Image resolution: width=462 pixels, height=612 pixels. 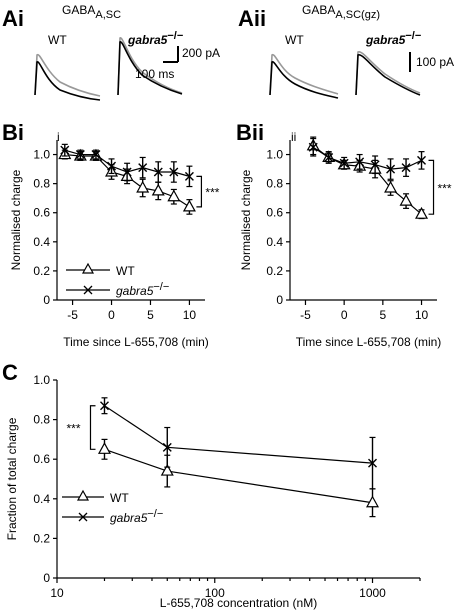 I want to click on ai-ko-trace-control, so click(x=150, y=66).